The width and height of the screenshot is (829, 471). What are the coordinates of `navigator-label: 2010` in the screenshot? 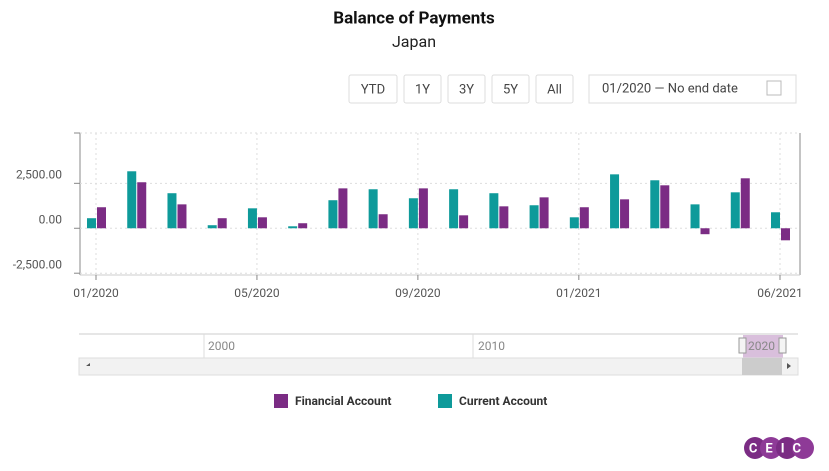 It's located at (491, 346).